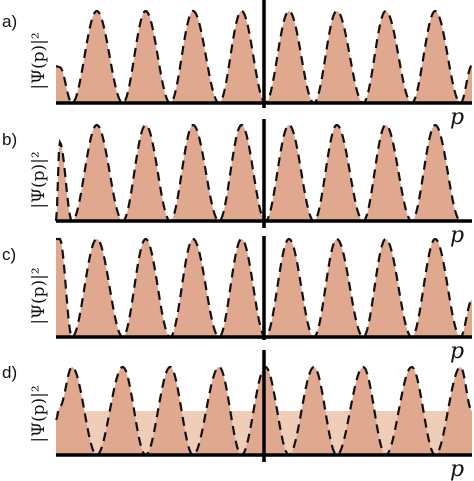  What do you see at coordinates (9, 372) in the screenshot?
I see `panel-label: d)` at bounding box center [9, 372].